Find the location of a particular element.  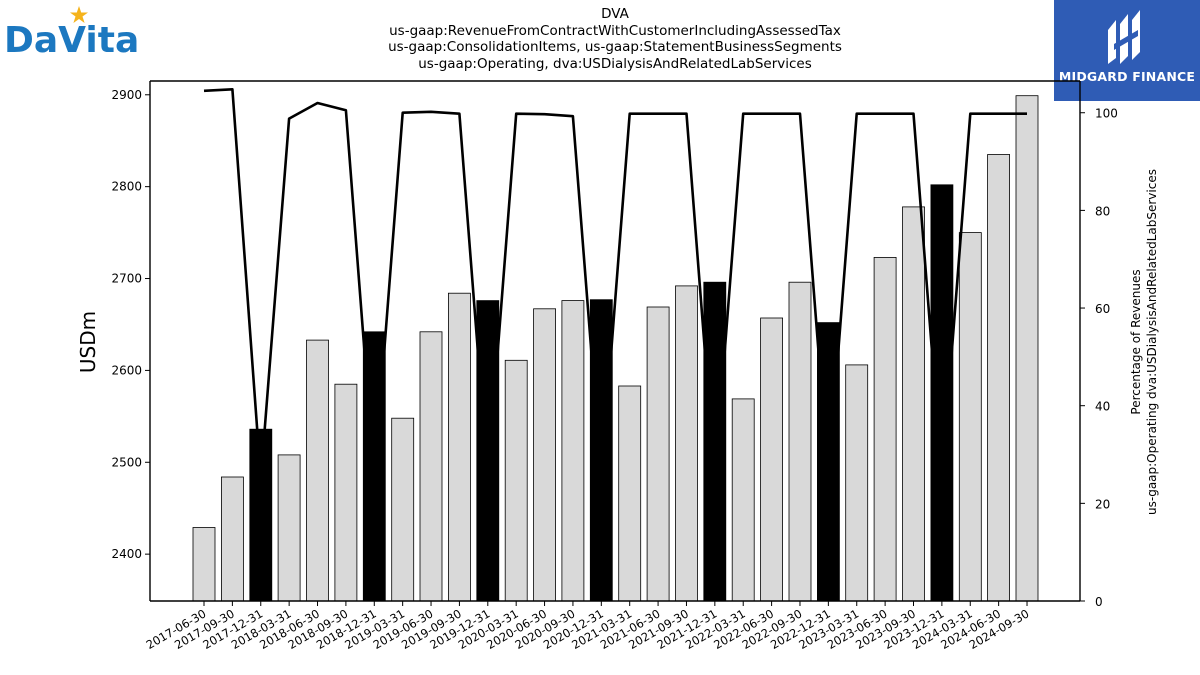

midgard-emblem-icon is located at coordinates (1124, 37).